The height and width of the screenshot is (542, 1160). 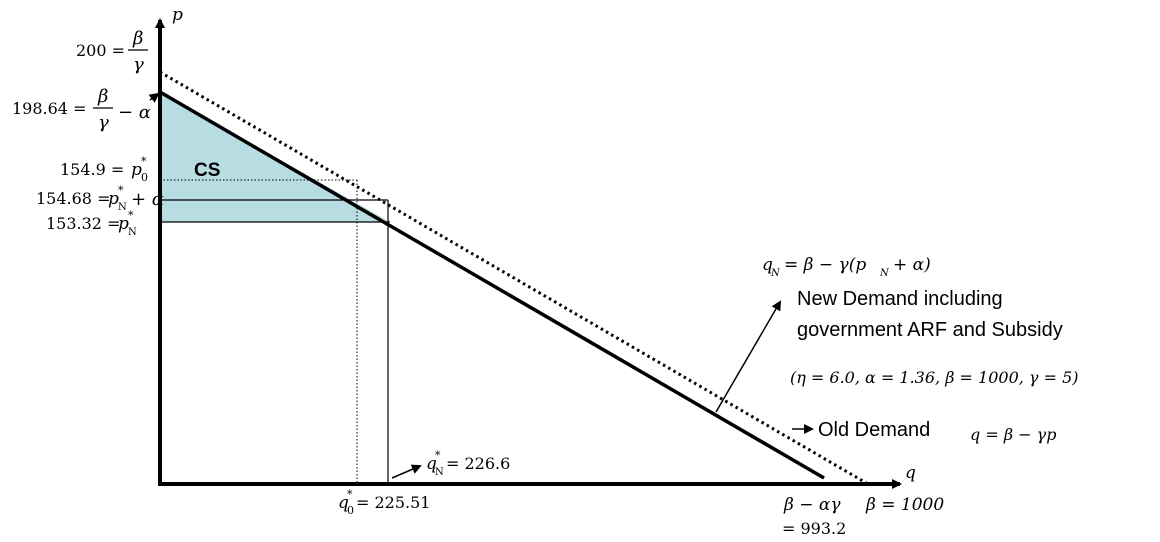 What do you see at coordinates (100, 50) in the screenshot?
I see `svg-text: 200 =` at bounding box center [100, 50].